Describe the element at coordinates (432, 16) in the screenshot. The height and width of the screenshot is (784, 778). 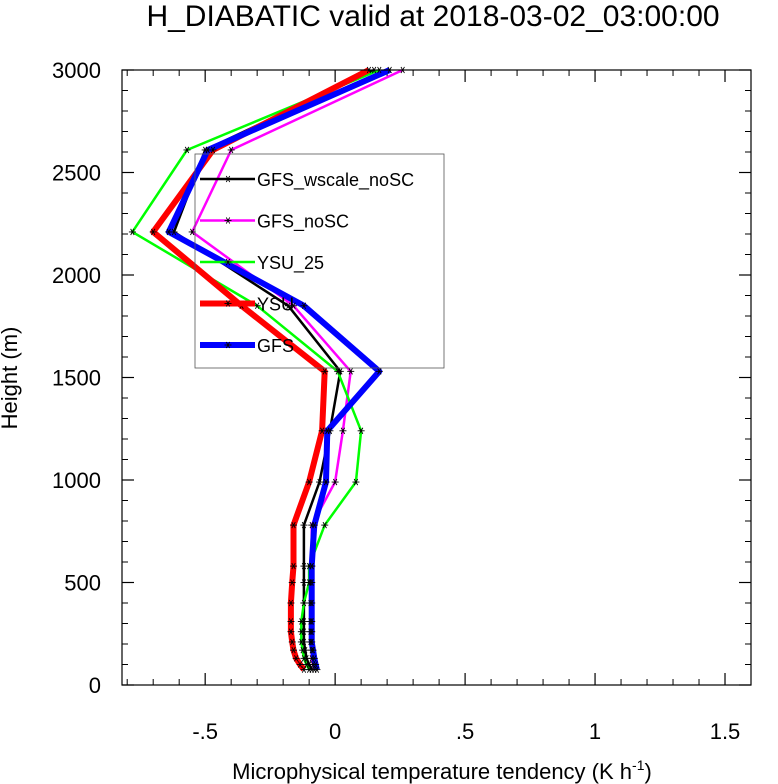
I see `chart-title: H_DIABATIC valid at 2018-03-02_03:00:00` at that location.